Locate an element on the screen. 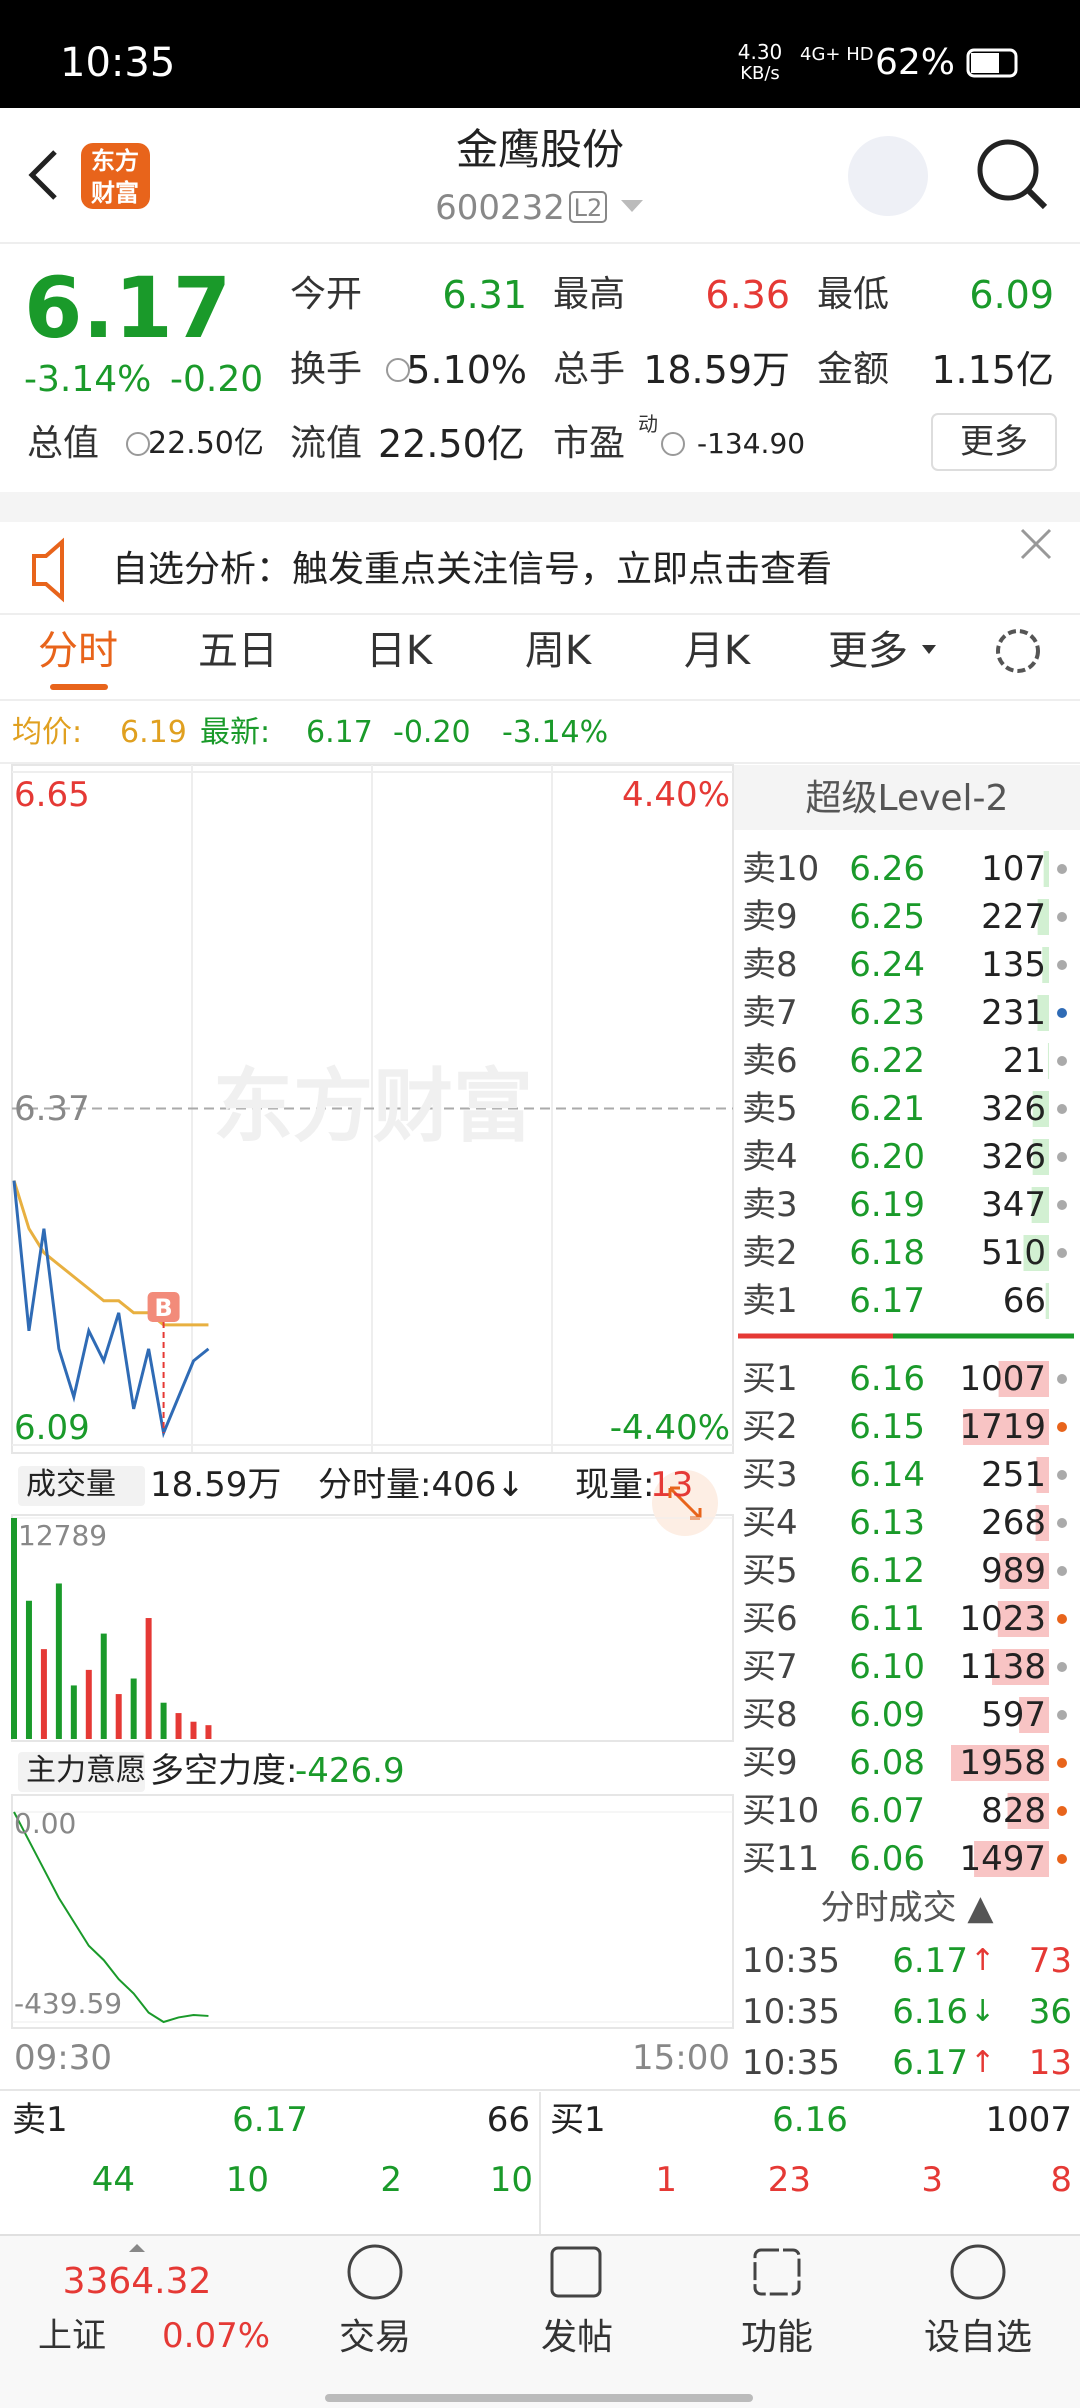  book-volume: 1497 is located at coordinates (1002, 1859).